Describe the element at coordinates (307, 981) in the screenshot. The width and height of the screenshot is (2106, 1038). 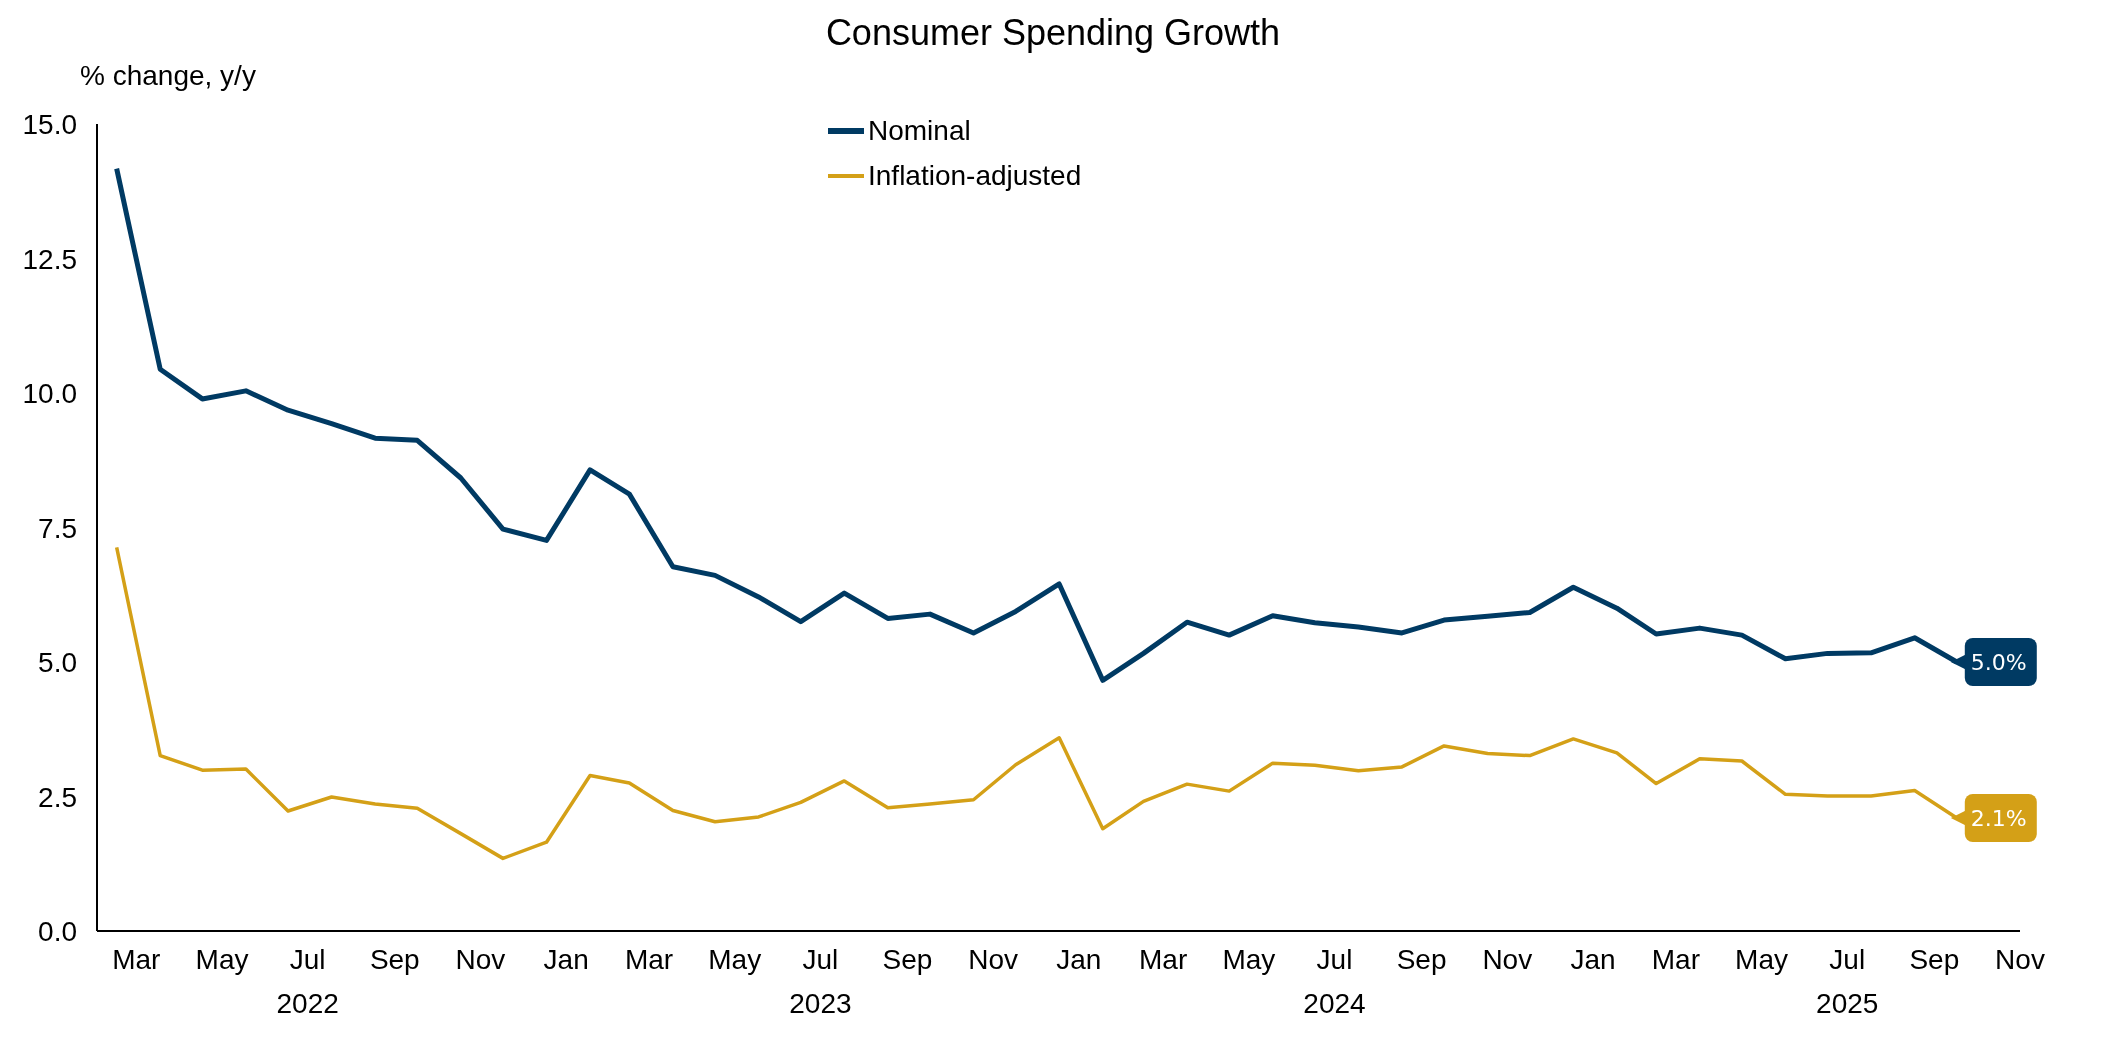
I see `x-tick-label: Jul 2022` at that location.